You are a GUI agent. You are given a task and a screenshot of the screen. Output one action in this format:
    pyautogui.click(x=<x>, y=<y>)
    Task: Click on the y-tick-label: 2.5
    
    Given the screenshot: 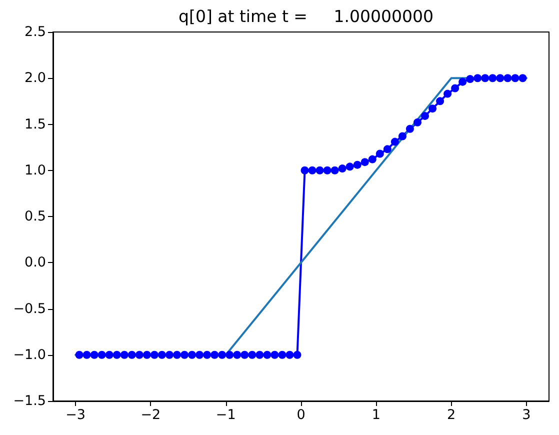 What is the action you would take?
    pyautogui.click(x=35, y=32)
    